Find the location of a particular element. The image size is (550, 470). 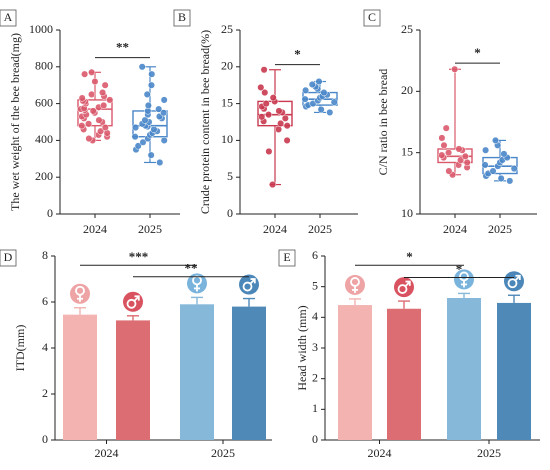

y-axis-title-b: Crude protein content in bee bread(%) is located at coordinates (205, 122).